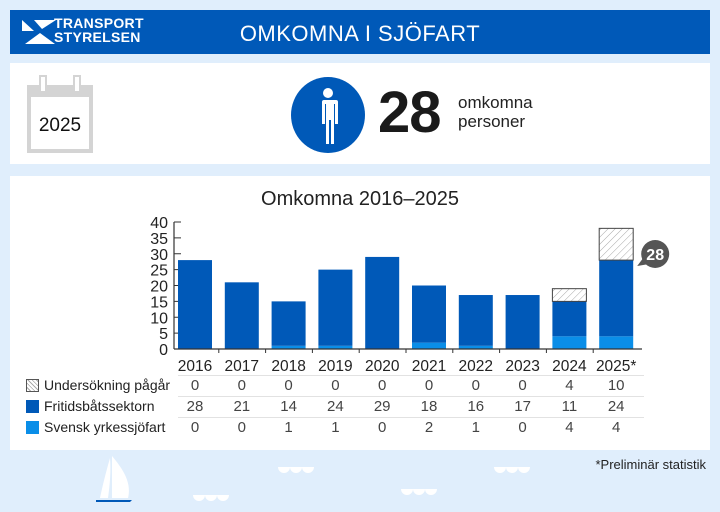 This screenshot has width=720, height=512. What do you see at coordinates (195, 406) in the screenshot?
I see `table-cell: 28` at bounding box center [195, 406].